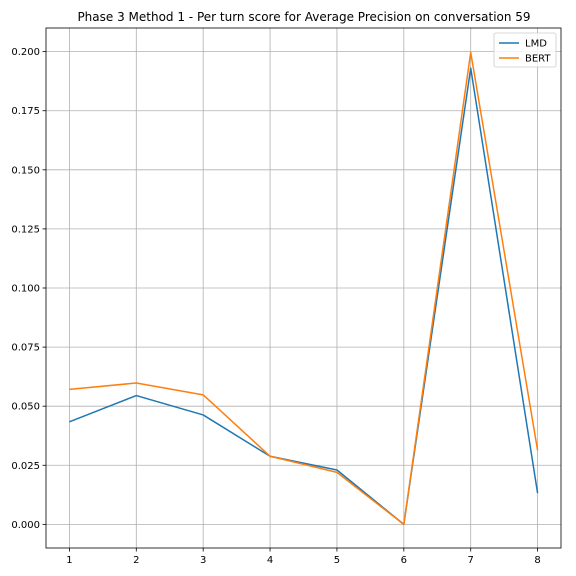 Image resolution: width=576 pixels, height=576 pixels. I want to click on legend: LMD BERT, so click(525, 50).